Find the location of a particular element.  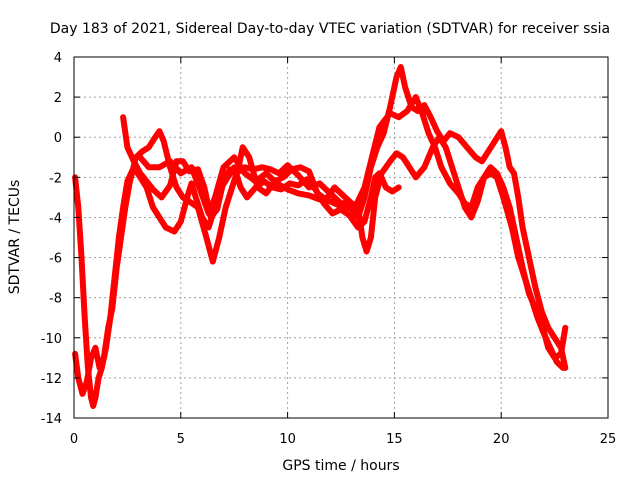

y-tick-label: -6 is located at coordinates (55, 259).